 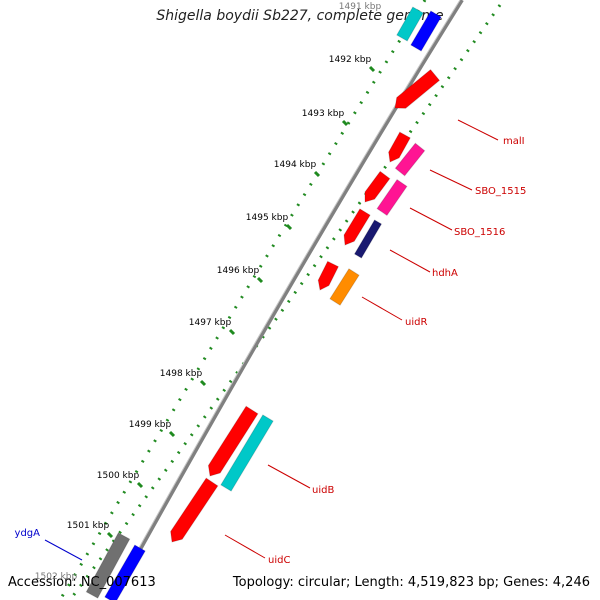 What do you see at coordinates (514, 141) in the screenshot?
I see `gene-label-mali: malI` at bounding box center [514, 141].